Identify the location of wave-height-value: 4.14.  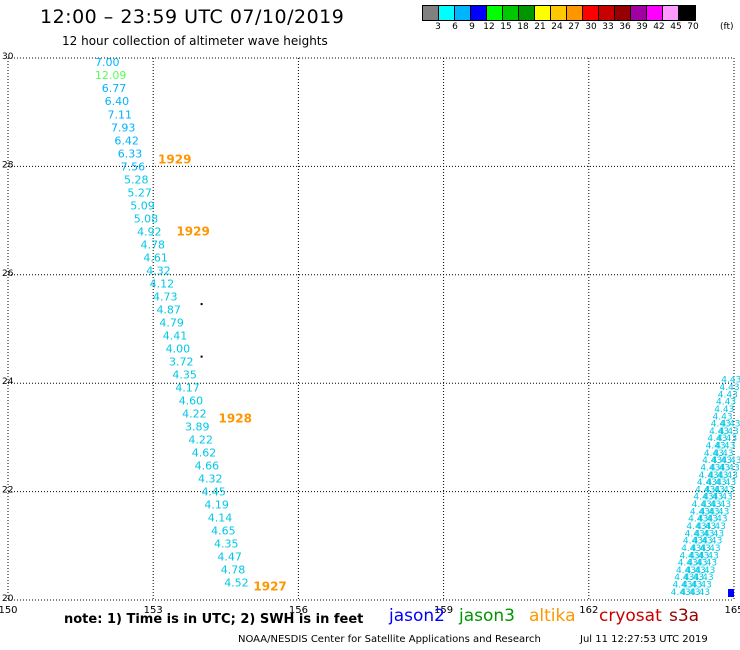
(220, 518).